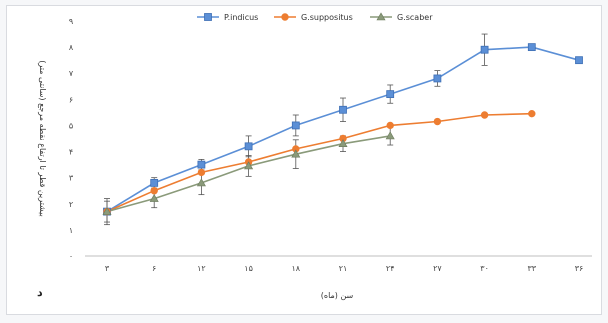 This screenshot has width=608, height=323. I want to click on x-tick-label: ۲۴, so click(390, 268).